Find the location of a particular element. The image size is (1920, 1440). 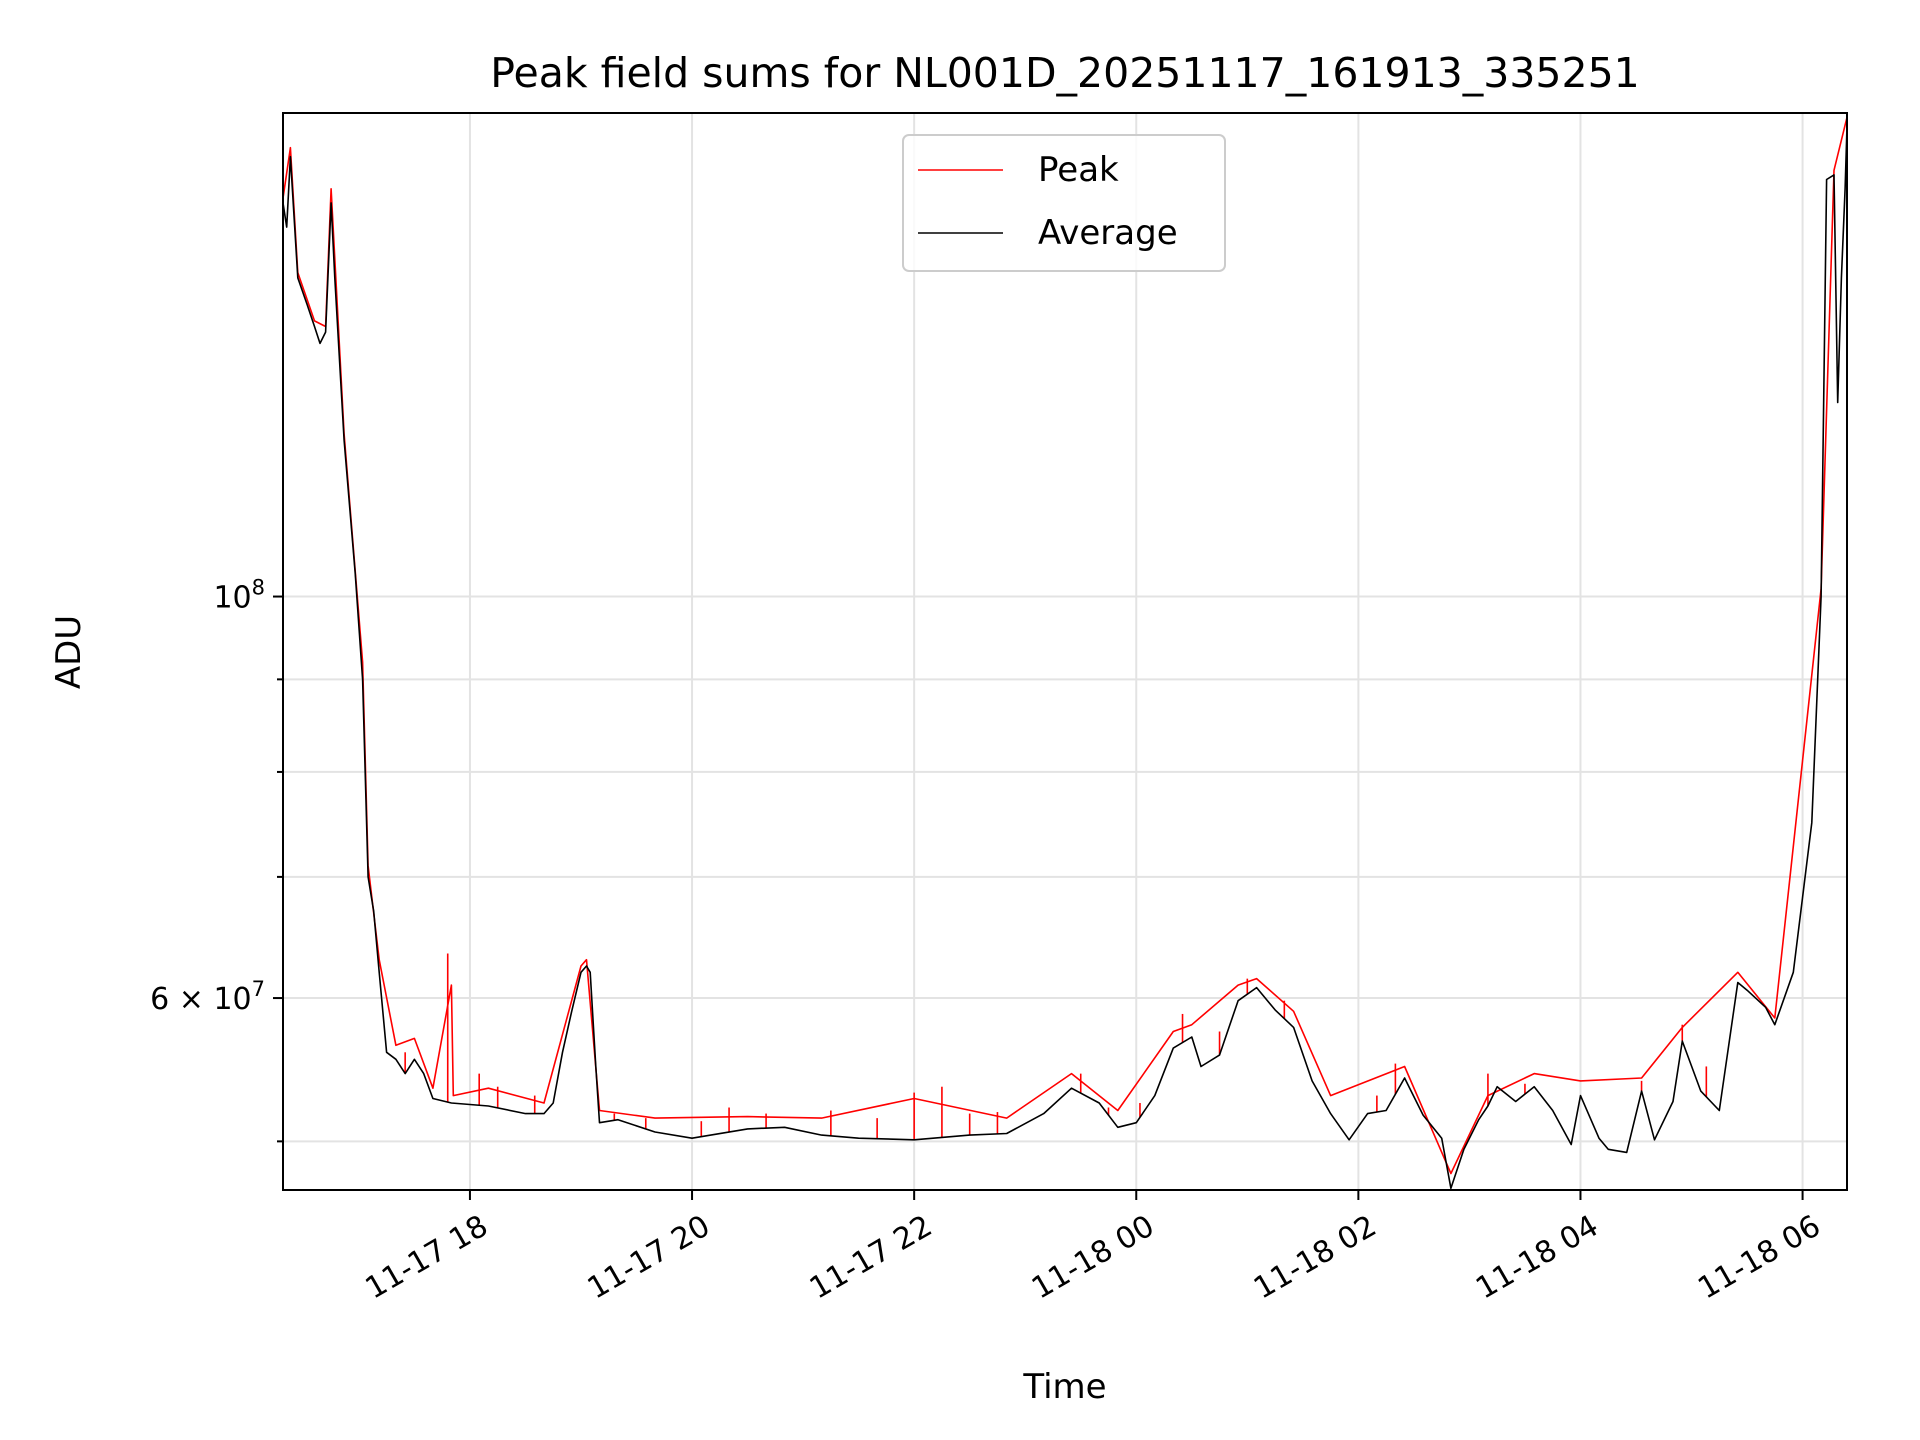

y-tick-exponent: 8 is located at coordinates (258, 588).